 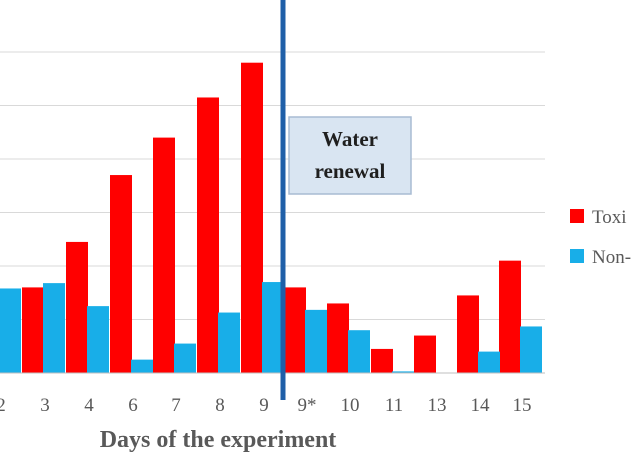 I want to click on water-renewal-annotation: Water renewal, so click(x=350, y=155).